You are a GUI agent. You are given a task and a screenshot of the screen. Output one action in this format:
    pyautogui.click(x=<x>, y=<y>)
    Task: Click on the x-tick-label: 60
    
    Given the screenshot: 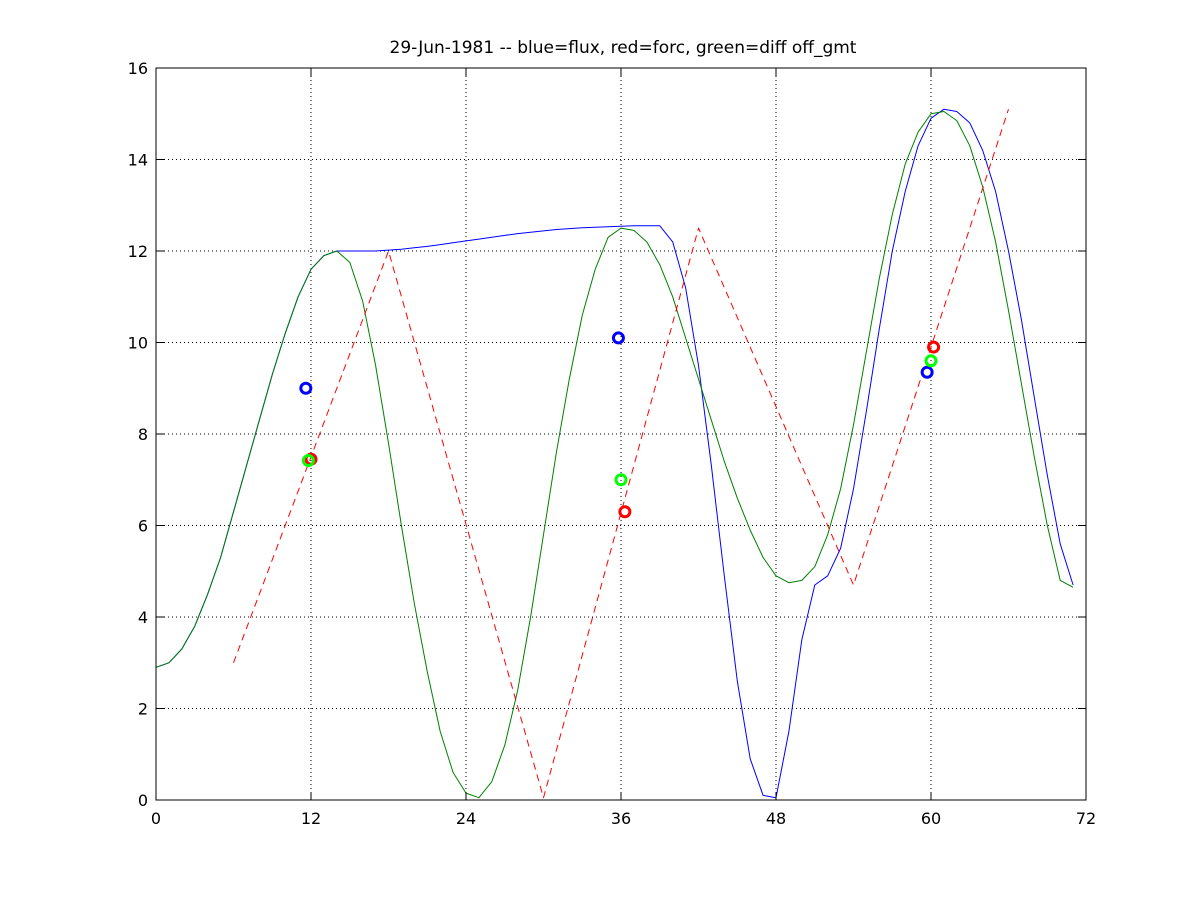 What is the action you would take?
    pyautogui.click(x=931, y=818)
    